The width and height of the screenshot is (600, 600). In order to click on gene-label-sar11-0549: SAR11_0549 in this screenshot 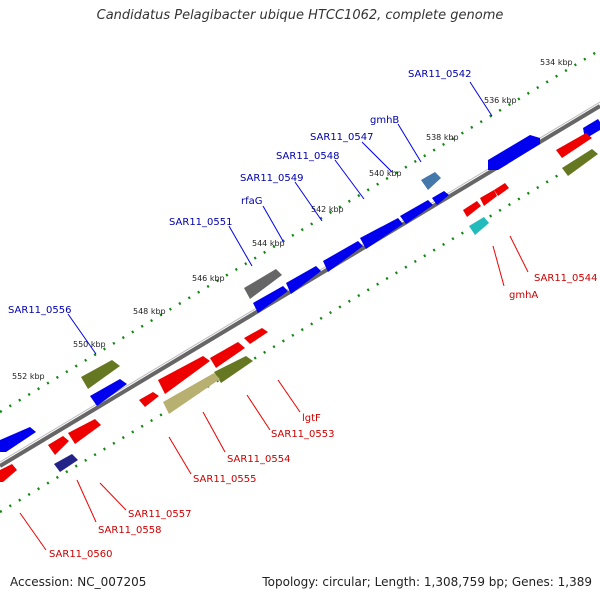, I will do `click(272, 178)`.